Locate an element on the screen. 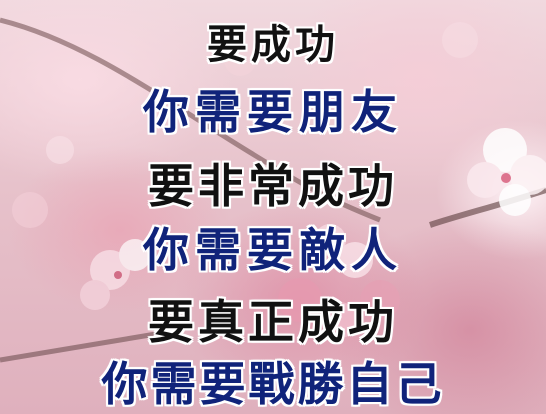 The image size is (546, 414). poem-line-6: 你需要戰勝自己 is located at coordinates (273, 384).